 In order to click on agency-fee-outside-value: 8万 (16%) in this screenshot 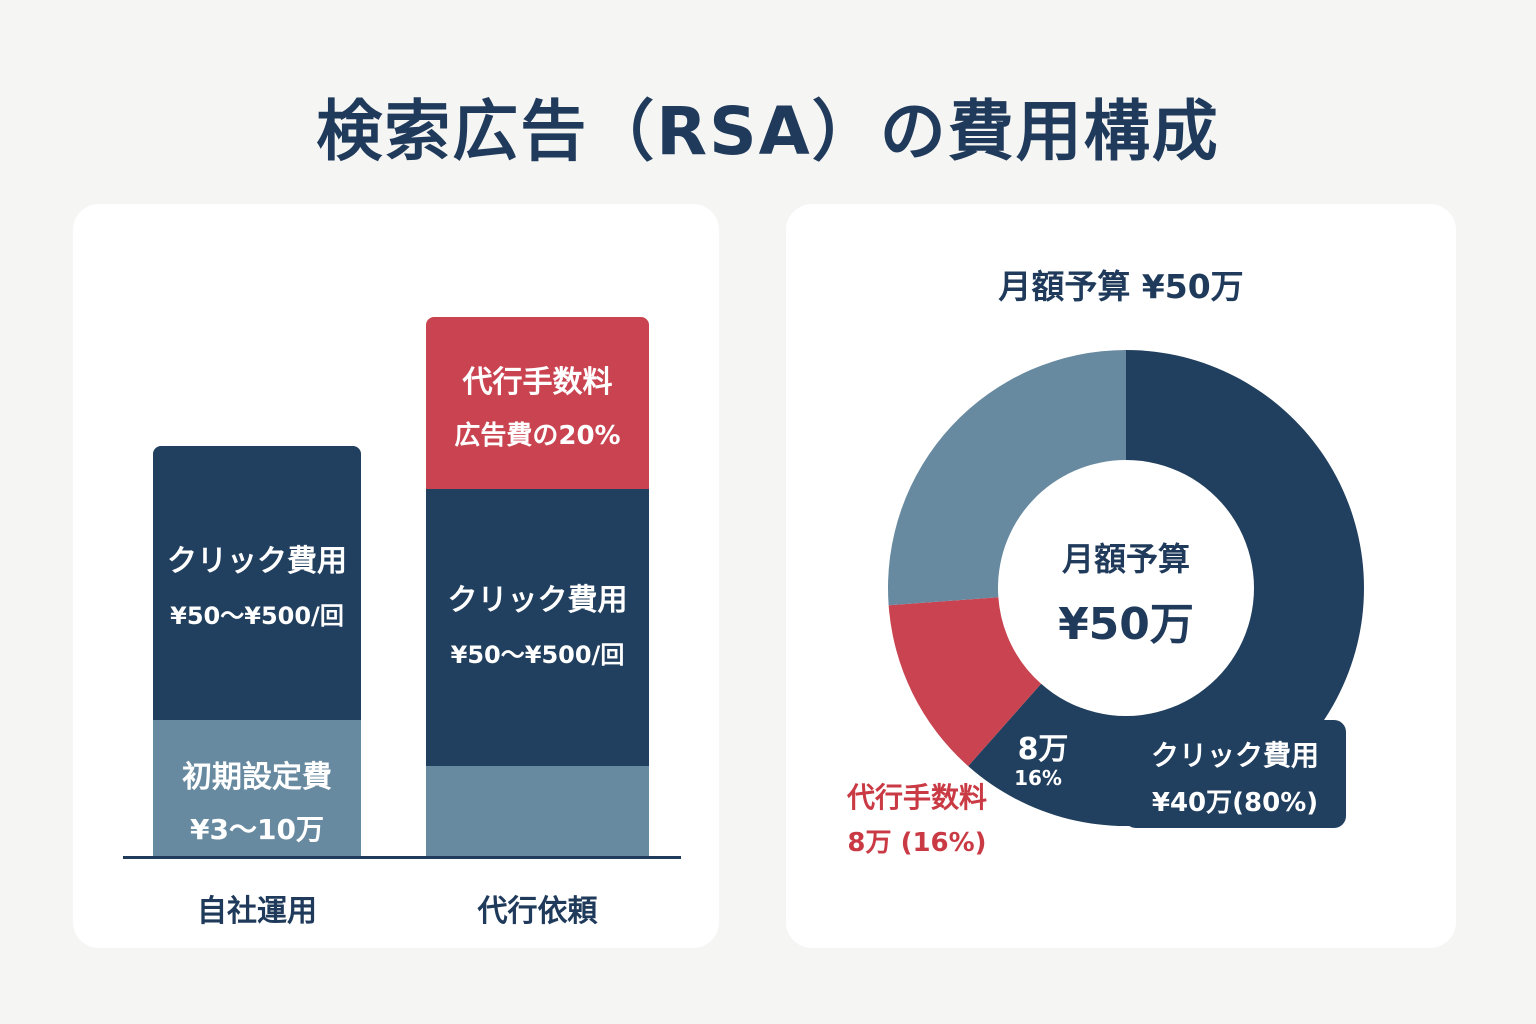, I will do `click(917, 843)`.